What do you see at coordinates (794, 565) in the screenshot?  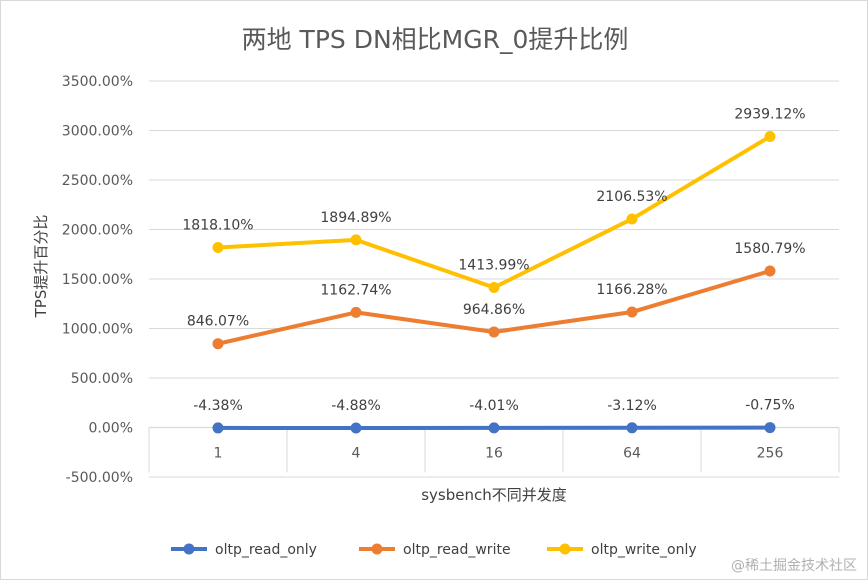 I see `watermark: @稀土掘金技术社区` at bounding box center [794, 565].